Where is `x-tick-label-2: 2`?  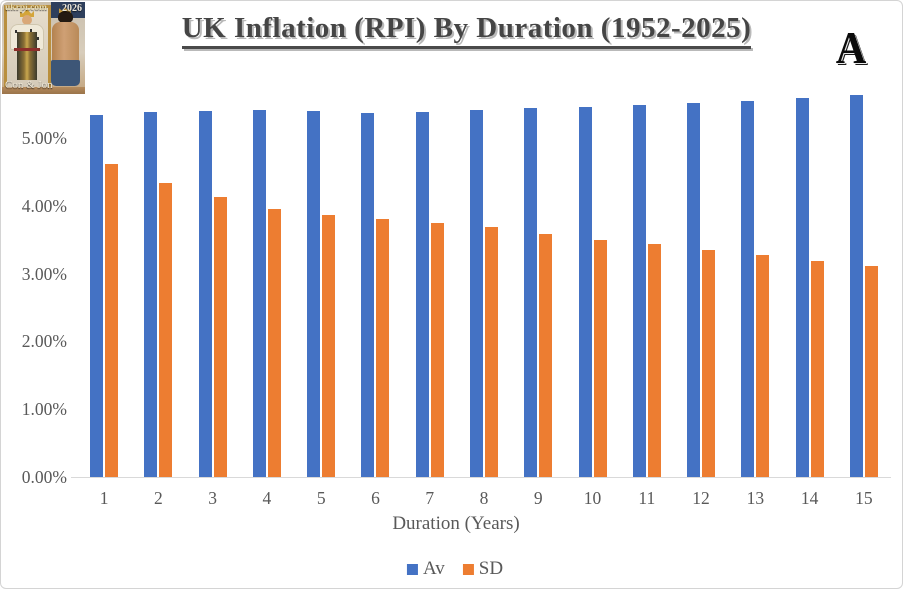 x-tick-label-2: 2 is located at coordinates (158, 498).